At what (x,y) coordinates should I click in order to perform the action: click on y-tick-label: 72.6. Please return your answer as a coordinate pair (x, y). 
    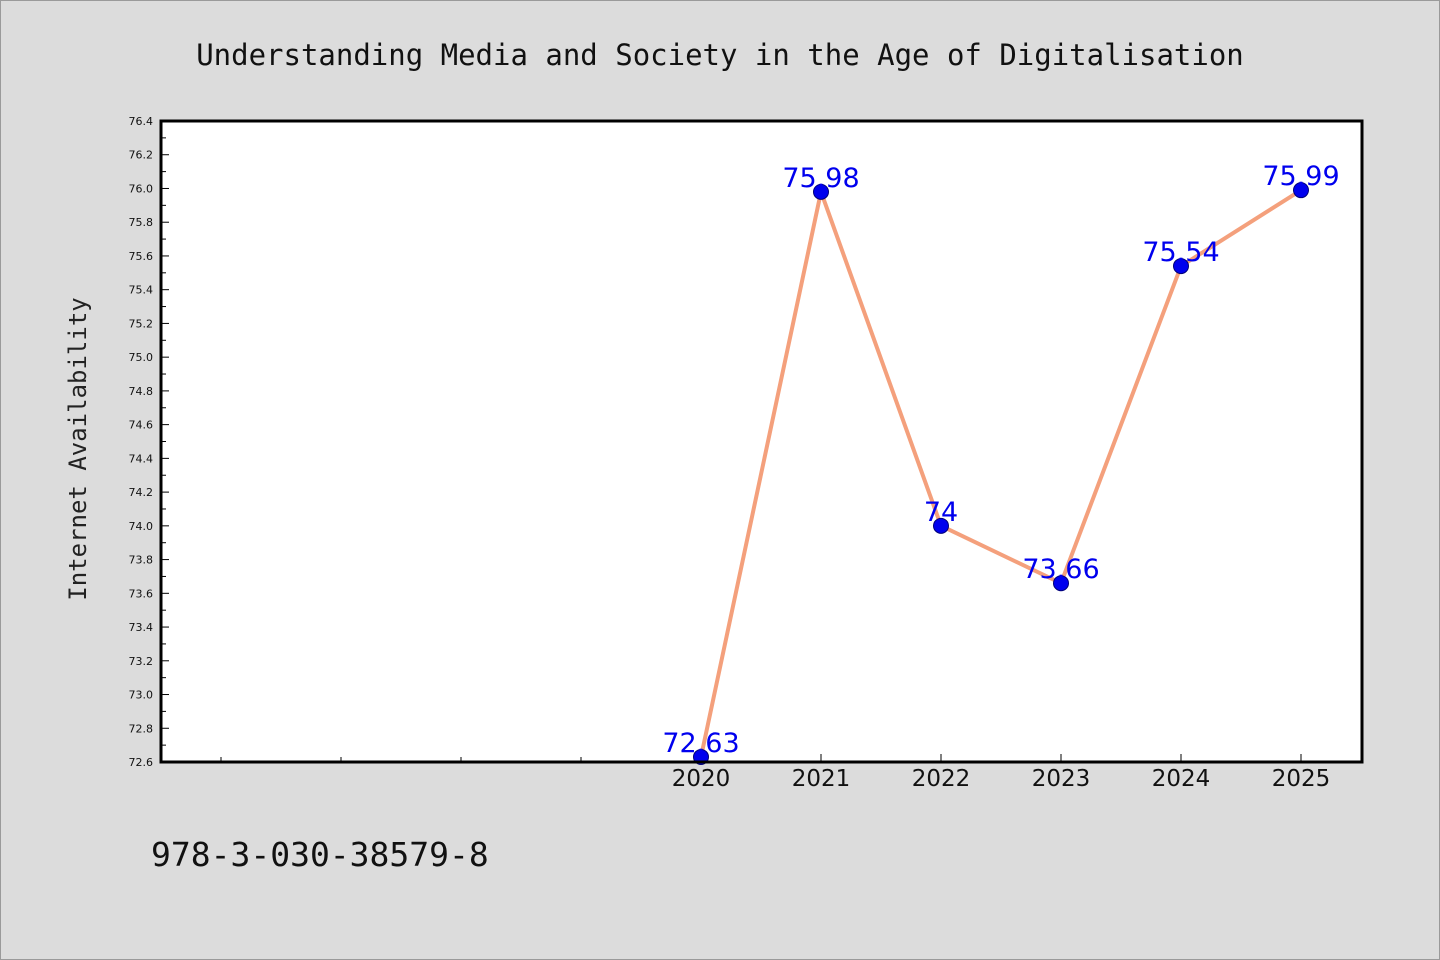
    Looking at the image, I should click on (141, 762).